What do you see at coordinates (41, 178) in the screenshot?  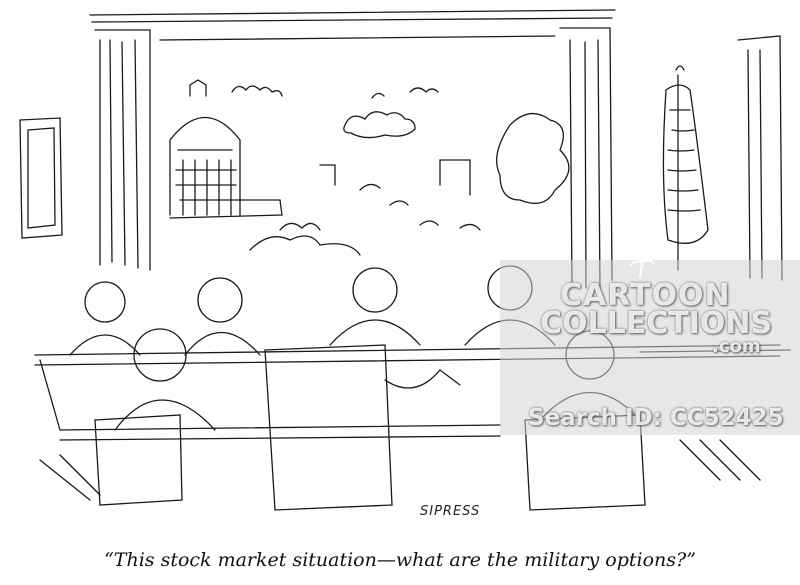 I see `wall-portrait` at bounding box center [41, 178].